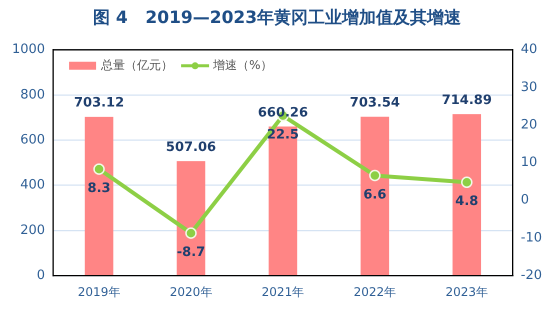  What do you see at coordinates (29, 50) in the screenshot?
I see `y-tick-label: 1000` at bounding box center [29, 50].